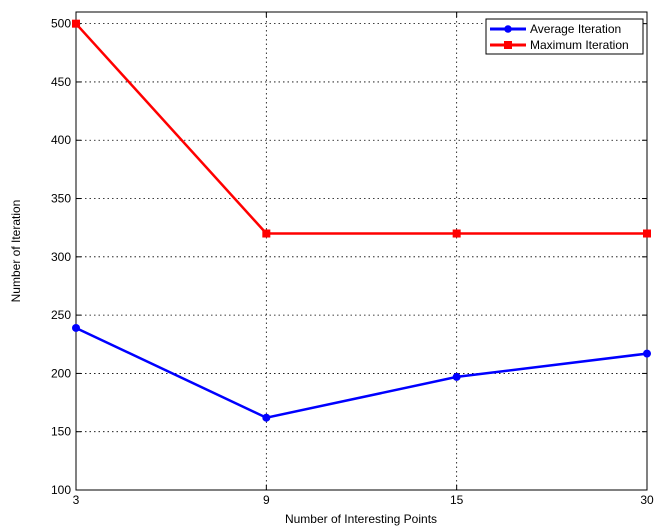 This screenshot has width=655, height=527. I want to click on y-tick-label: 300, so click(61, 257).